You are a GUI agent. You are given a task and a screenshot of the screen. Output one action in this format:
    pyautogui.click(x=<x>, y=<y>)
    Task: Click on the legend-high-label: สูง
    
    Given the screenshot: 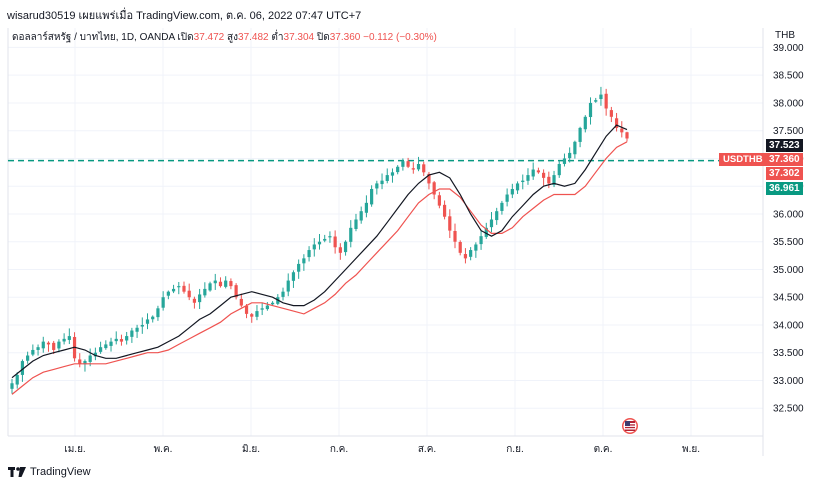 What is the action you would take?
    pyautogui.click(x=233, y=37)
    